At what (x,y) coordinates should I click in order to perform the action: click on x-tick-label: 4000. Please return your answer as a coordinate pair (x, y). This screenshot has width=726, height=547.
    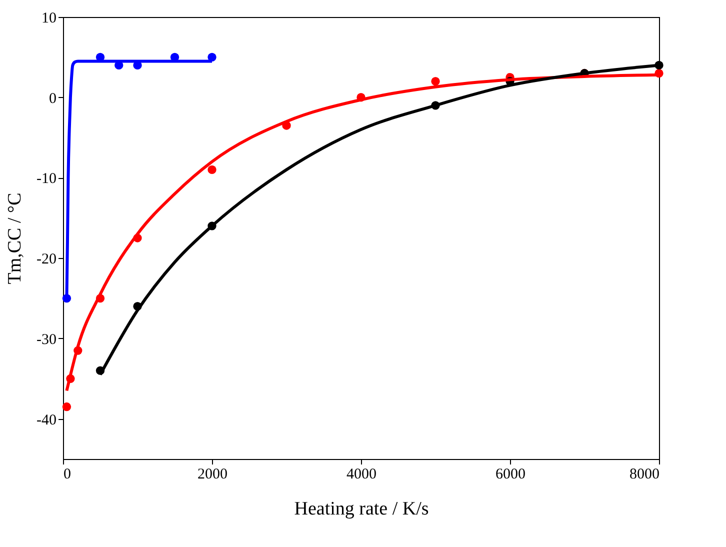
    Looking at the image, I should click on (361, 474).